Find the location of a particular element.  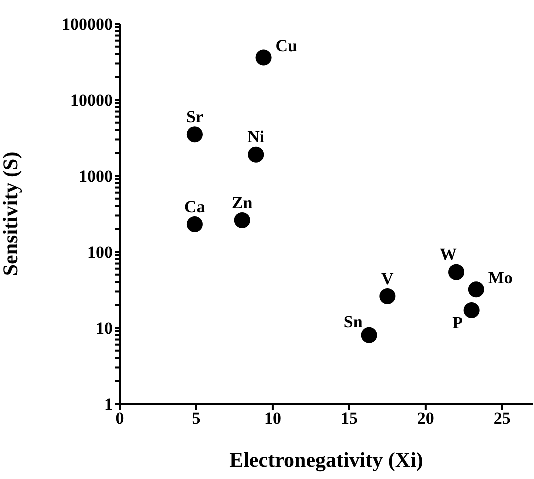

y-tick-label: 100000 is located at coordinates (87, 24).